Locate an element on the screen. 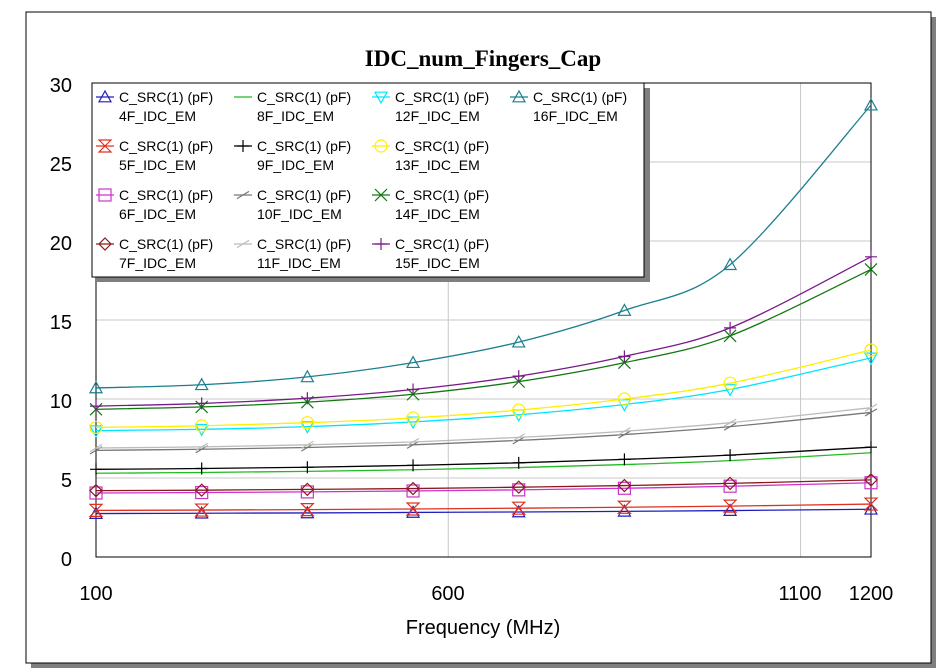 The width and height of the screenshot is (937, 669). x-tick-label: 600 is located at coordinates (447, 594).